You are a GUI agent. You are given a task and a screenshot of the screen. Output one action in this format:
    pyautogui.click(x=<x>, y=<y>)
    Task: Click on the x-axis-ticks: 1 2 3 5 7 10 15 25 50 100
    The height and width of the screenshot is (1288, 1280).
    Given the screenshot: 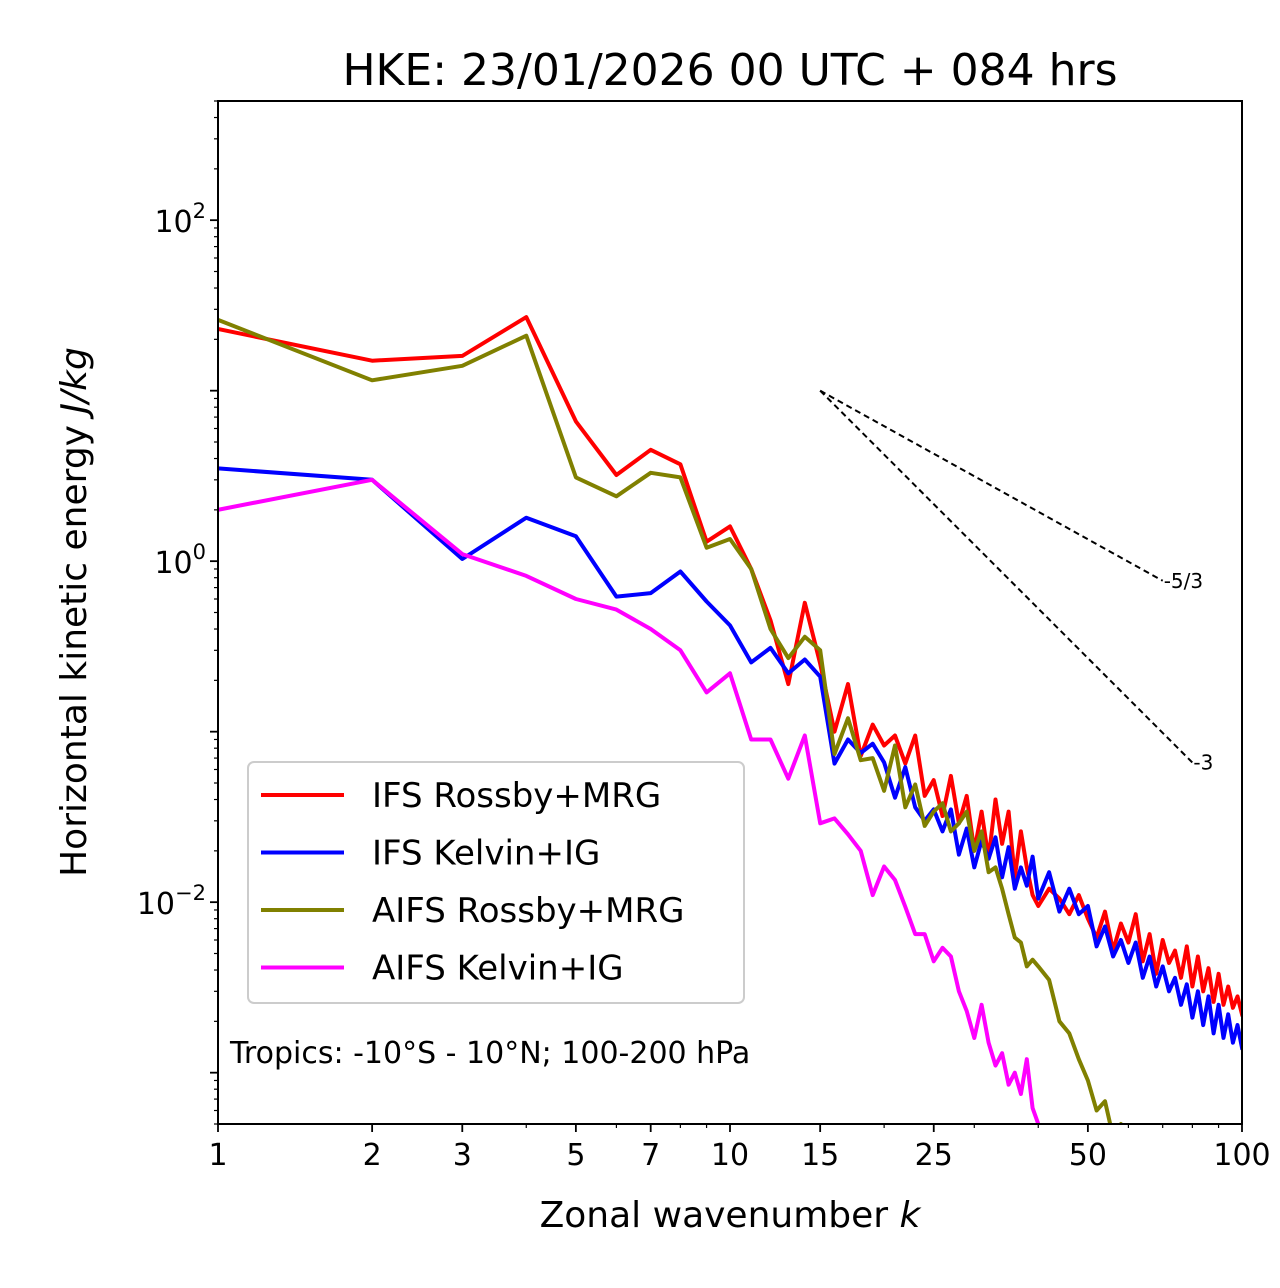 What is the action you would take?
    pyautogui.click(x=739, y=1148)
    